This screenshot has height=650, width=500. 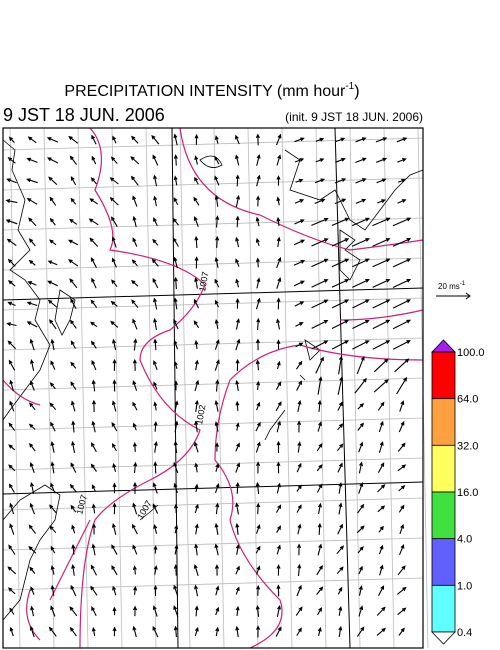 I want to click on vector-scale-text: 20 ms, so click(x=449, y=286).